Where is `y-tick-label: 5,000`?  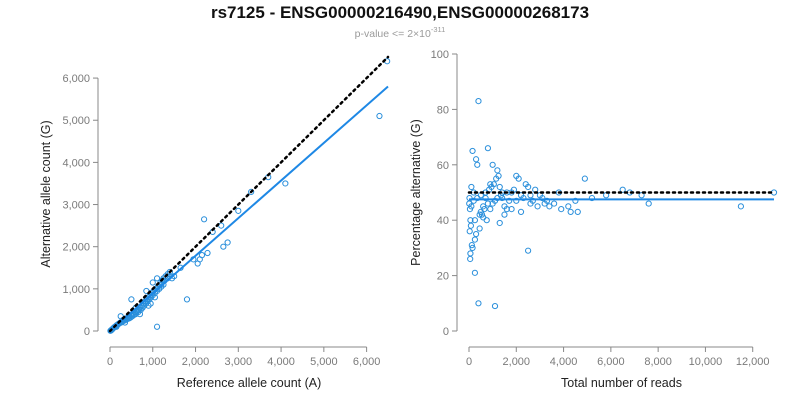
y-tick-label: 5,000 is located at coordinates (76, 121).